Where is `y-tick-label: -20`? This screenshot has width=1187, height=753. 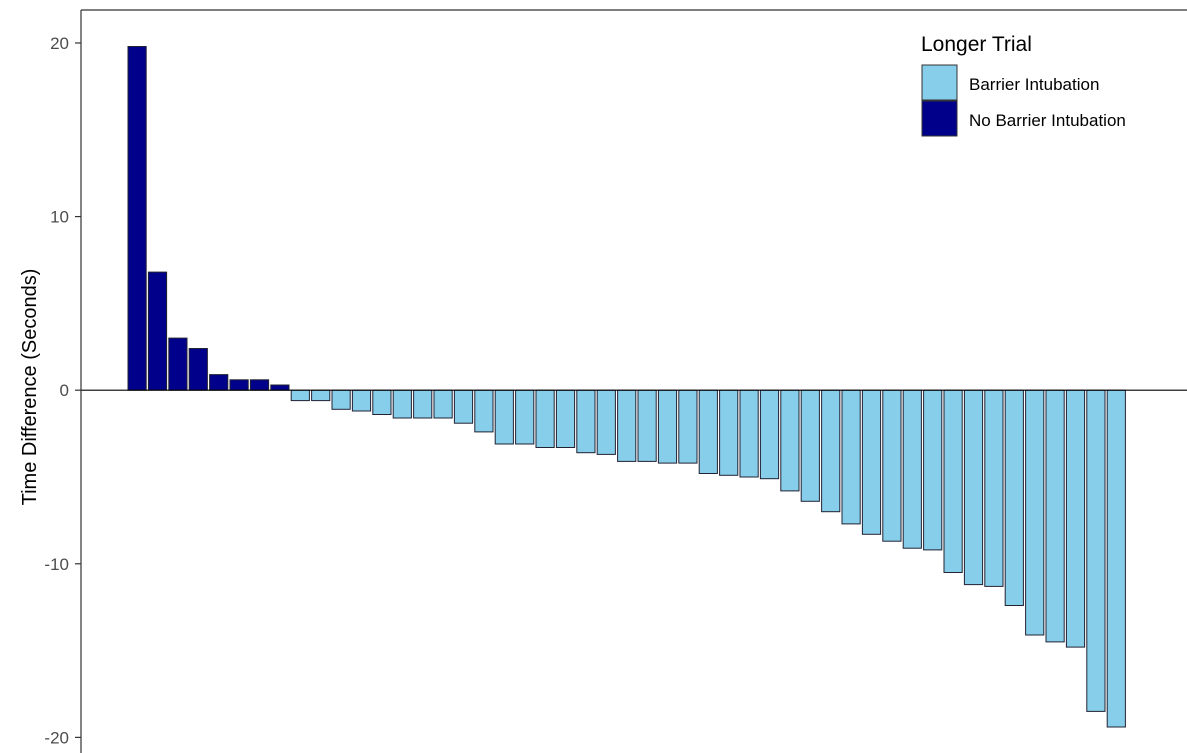
y-tick-label: -20 is located at coordinates (56, 737).